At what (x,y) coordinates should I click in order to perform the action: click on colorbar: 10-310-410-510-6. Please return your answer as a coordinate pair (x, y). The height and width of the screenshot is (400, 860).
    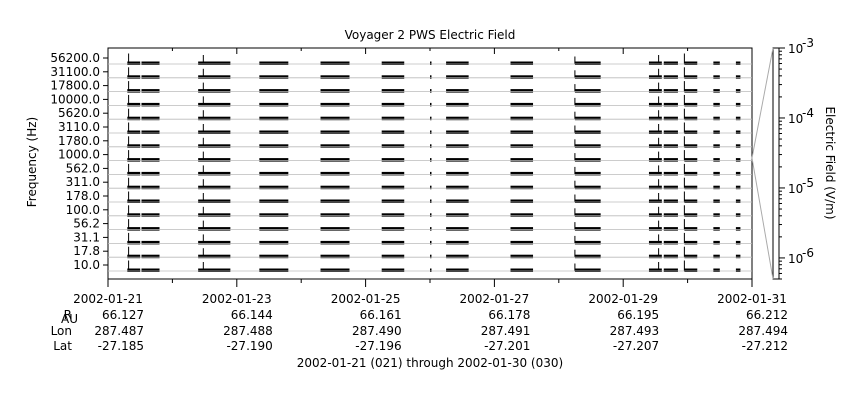
    Looking at the image, I should click on (782, 158).